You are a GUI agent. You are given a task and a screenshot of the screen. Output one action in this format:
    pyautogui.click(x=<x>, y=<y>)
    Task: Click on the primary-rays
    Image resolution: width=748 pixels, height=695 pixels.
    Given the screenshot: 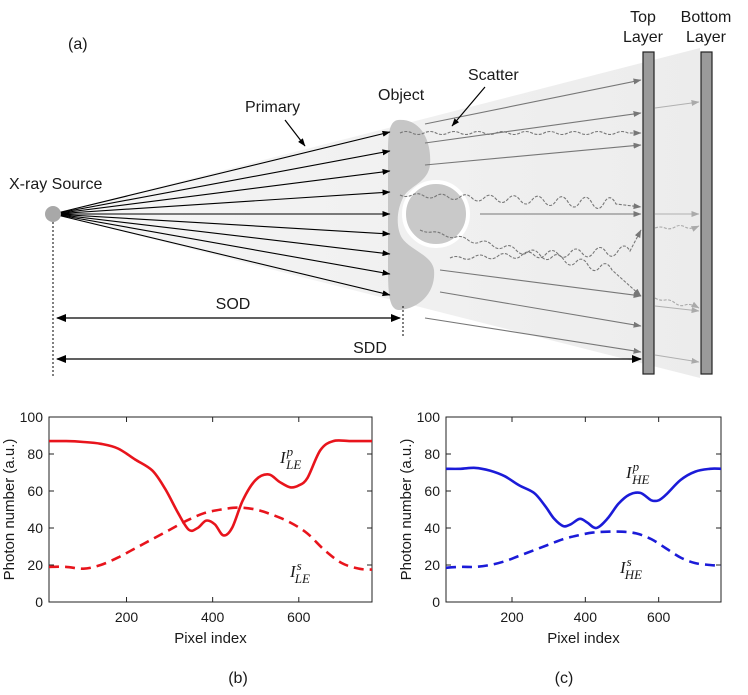 What is the action you would take?
    pyautogui.click(x=221, y=213)
    